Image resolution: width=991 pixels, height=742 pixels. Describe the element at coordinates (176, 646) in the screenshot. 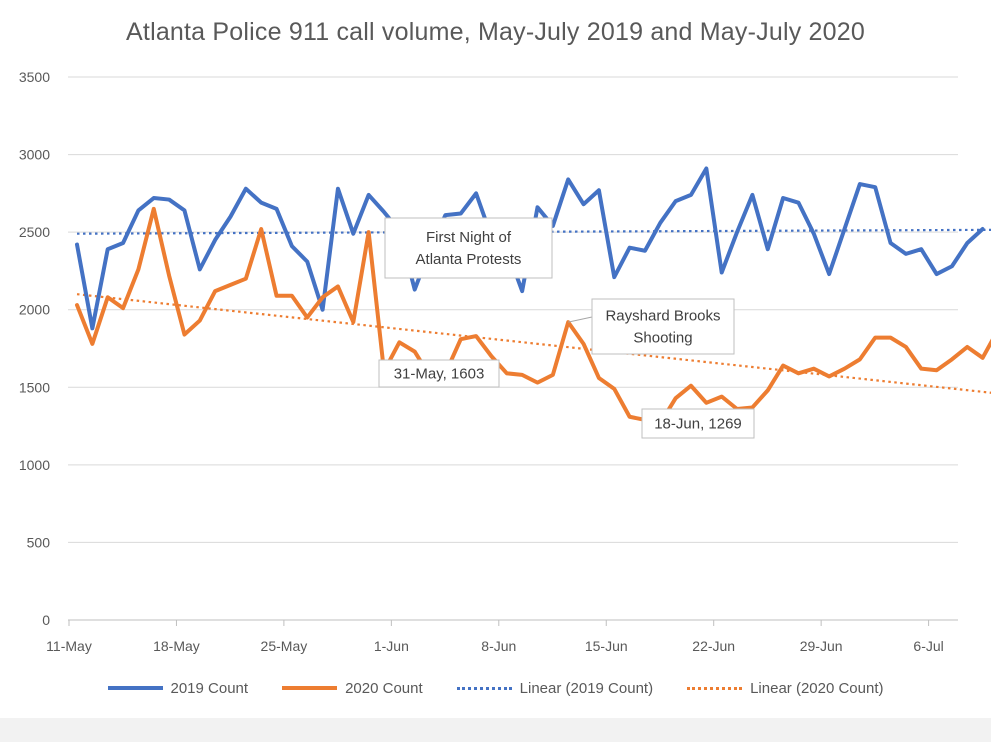

I see `x-tick-18-May: 18-May` at that location.